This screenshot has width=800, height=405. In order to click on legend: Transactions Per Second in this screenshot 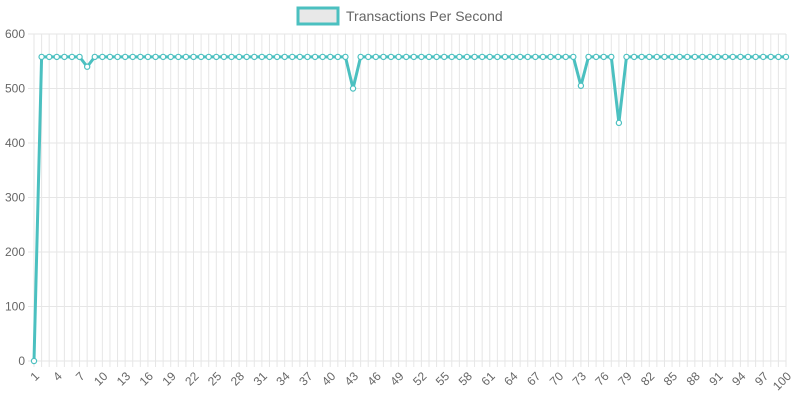, I will do `click(399, 16)`.